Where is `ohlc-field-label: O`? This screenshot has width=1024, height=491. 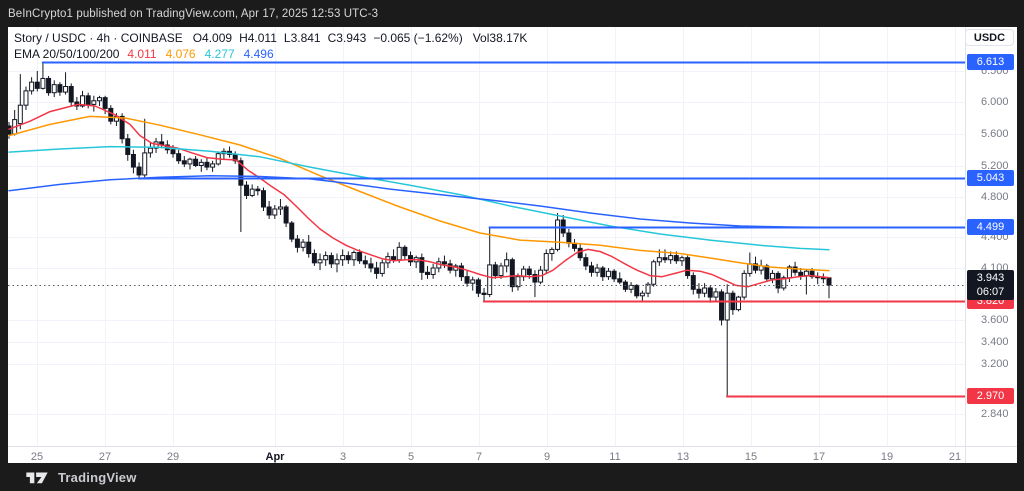 ohlc-field-label: O is located at coordinates (197, 38).